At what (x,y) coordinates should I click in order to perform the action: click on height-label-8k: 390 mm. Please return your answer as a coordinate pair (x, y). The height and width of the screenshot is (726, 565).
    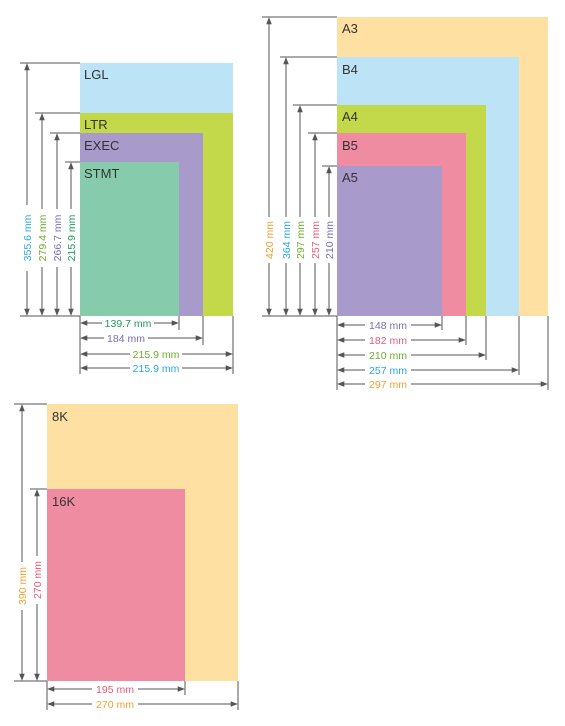
    Looking at the image, I should click on (23, 586).